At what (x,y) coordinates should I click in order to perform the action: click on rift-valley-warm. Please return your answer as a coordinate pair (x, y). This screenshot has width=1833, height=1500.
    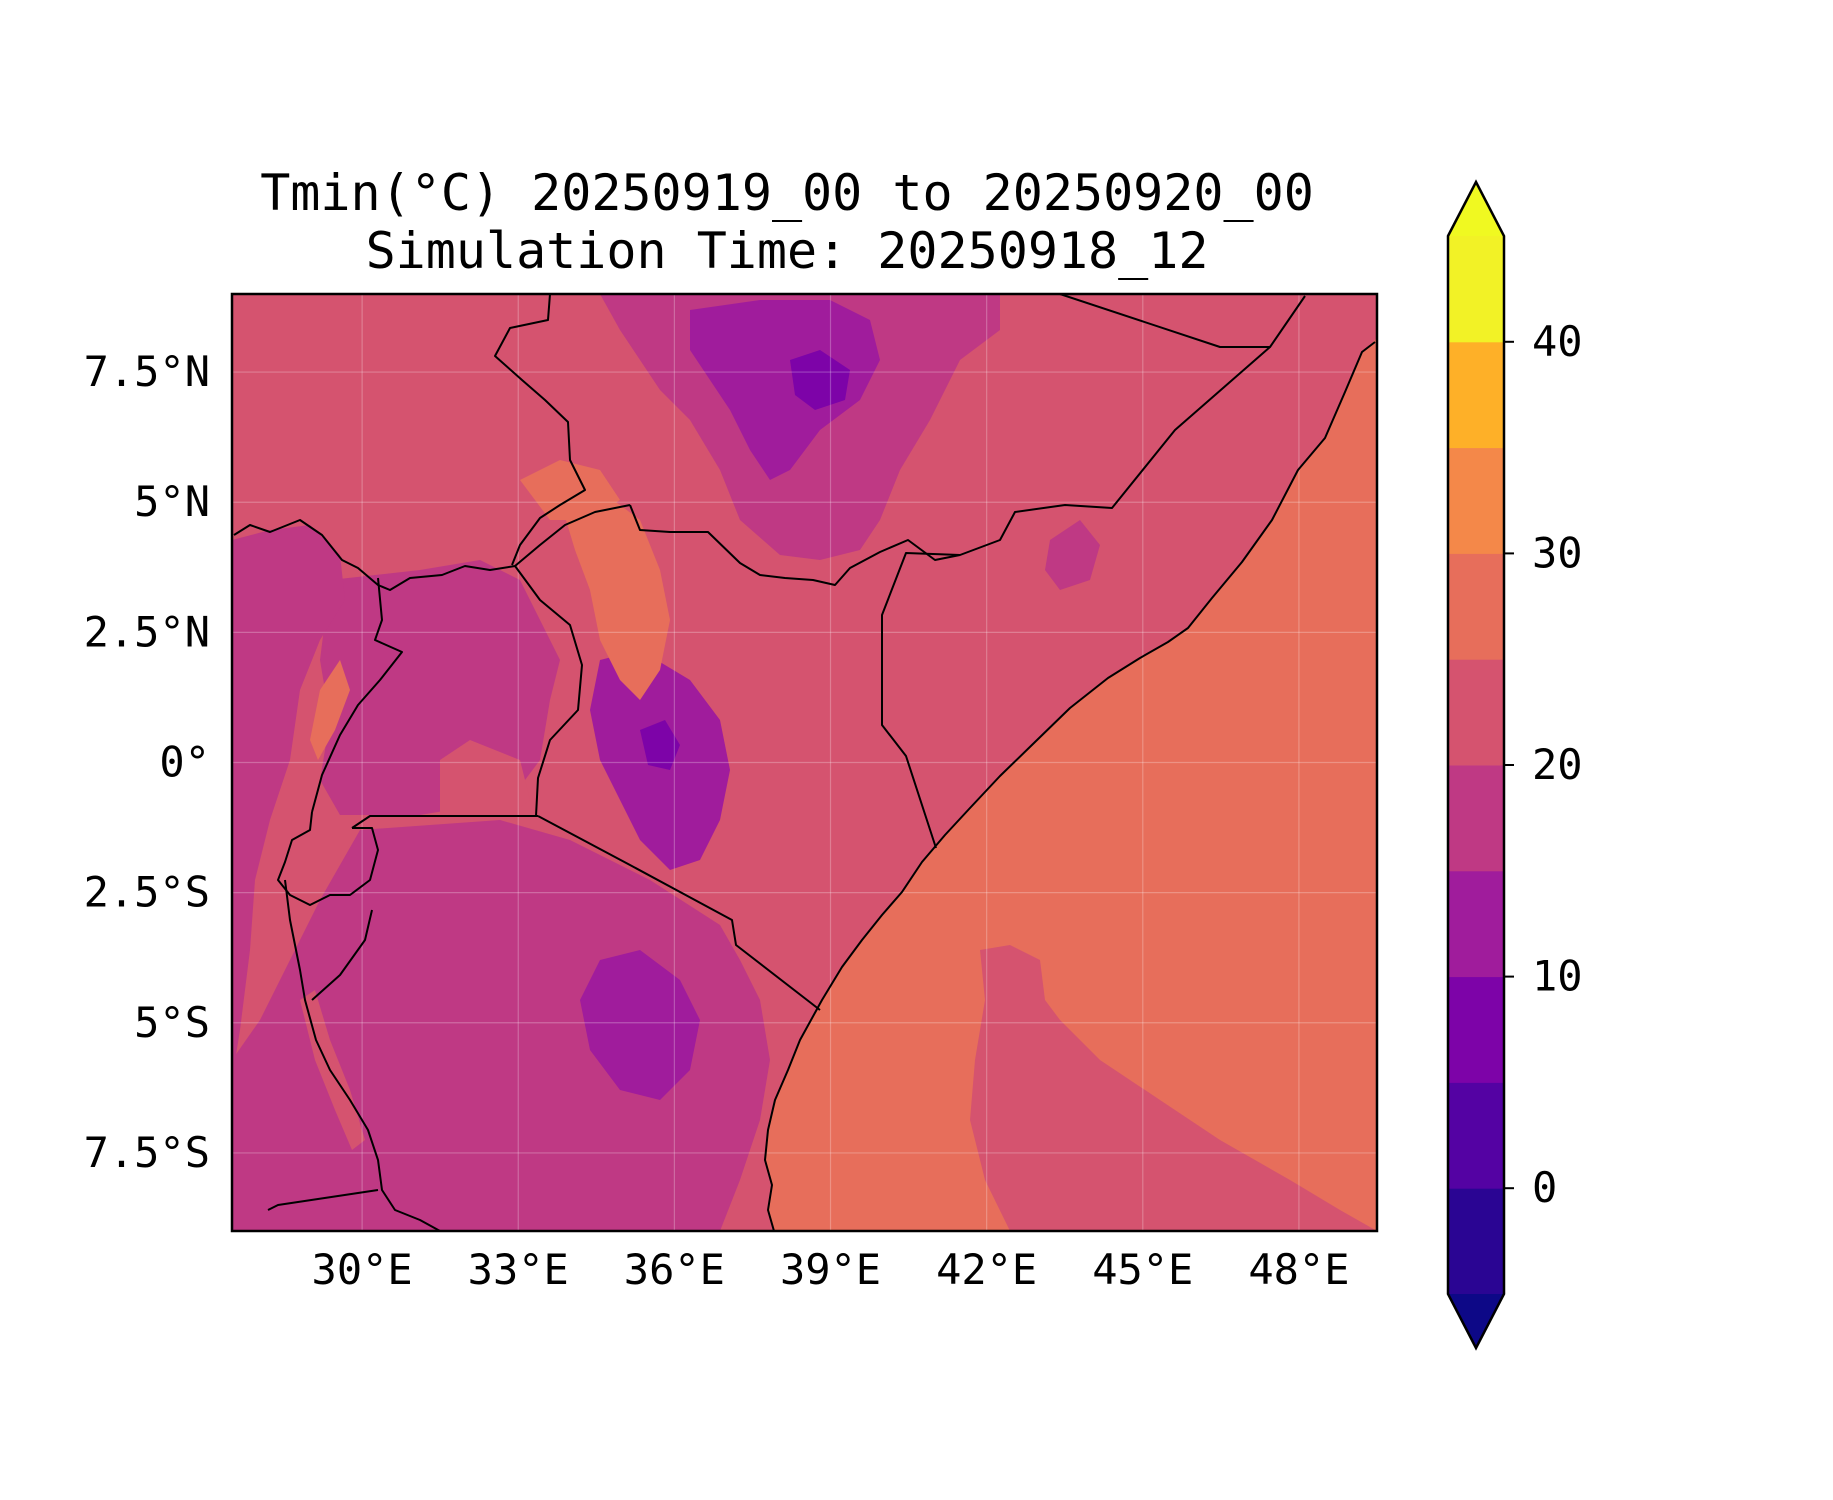
    Looking at the image, I should click on (330, 710).